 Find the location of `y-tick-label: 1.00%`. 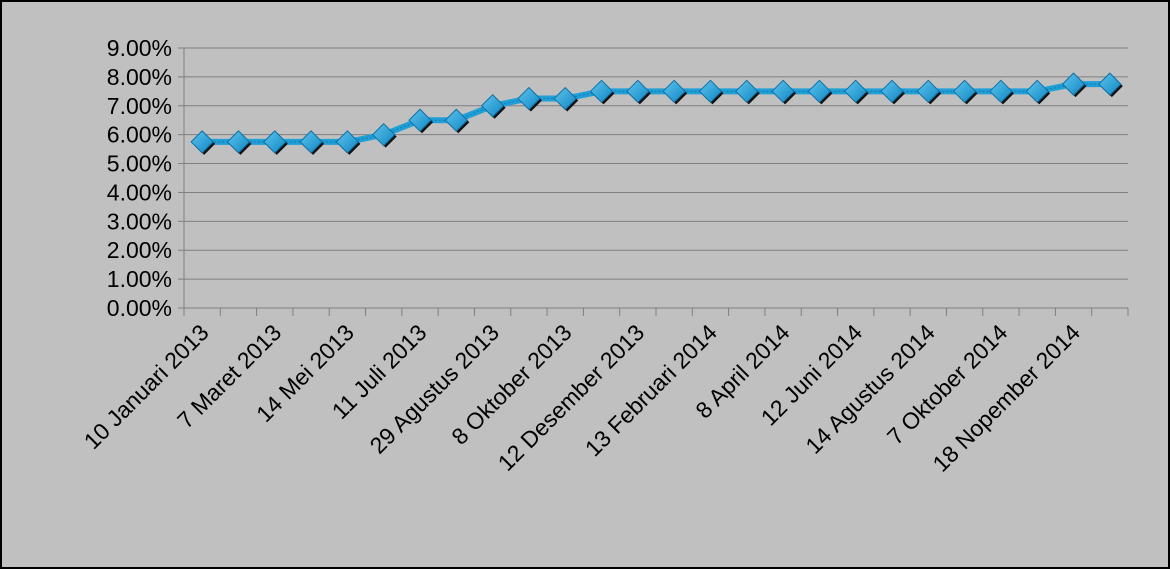

y-tick-label: 1.00% is located at coordinates (139, 279).